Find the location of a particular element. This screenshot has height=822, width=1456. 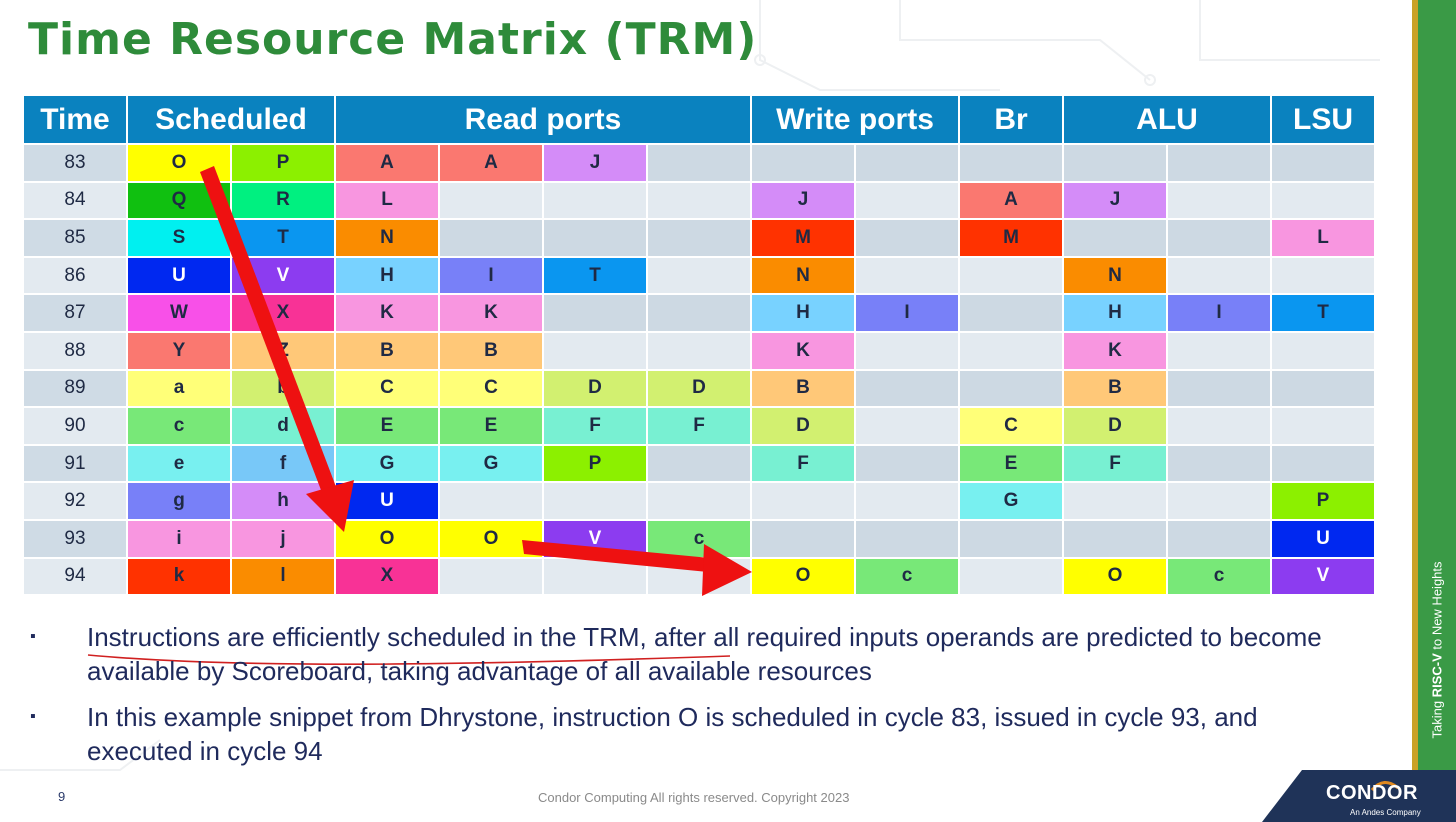

table-row: 85 S T N M M L is located at coordinates (699, 238).